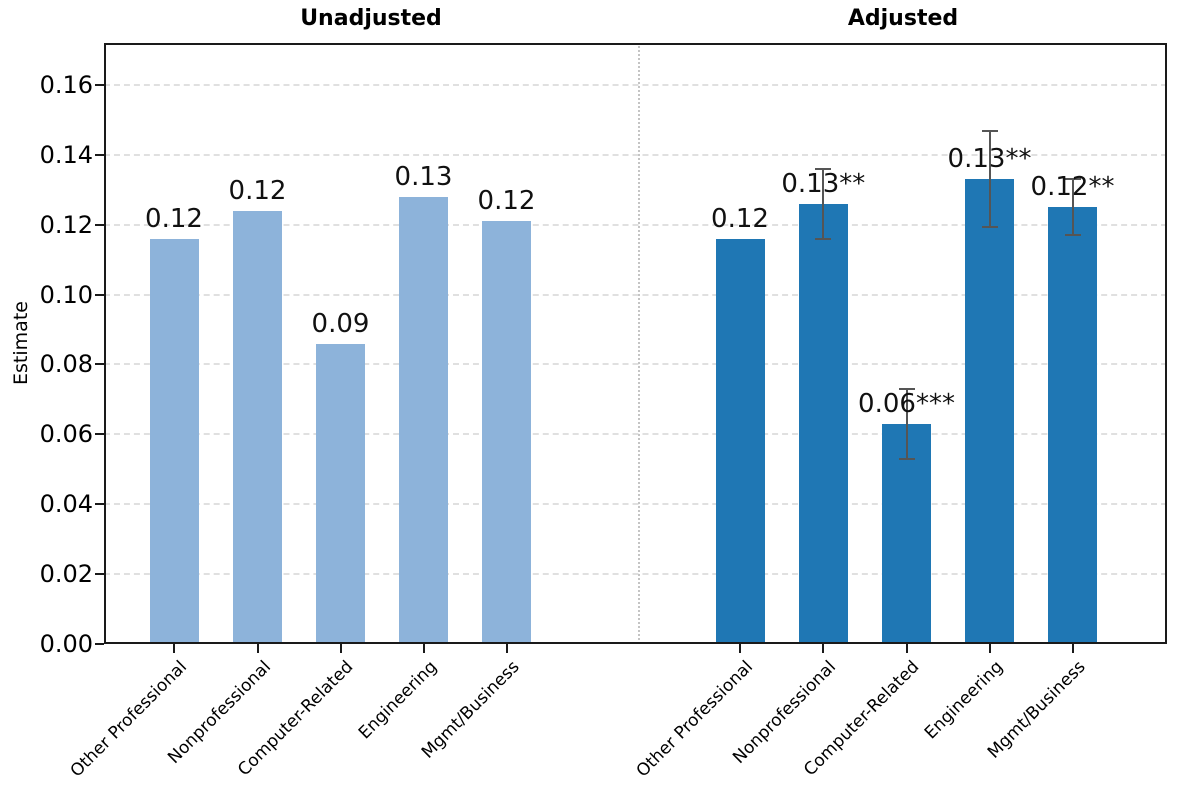 The height and width of the screenshot is (794, 1184). I want to click on panel-divider-line, so click(639, 343).